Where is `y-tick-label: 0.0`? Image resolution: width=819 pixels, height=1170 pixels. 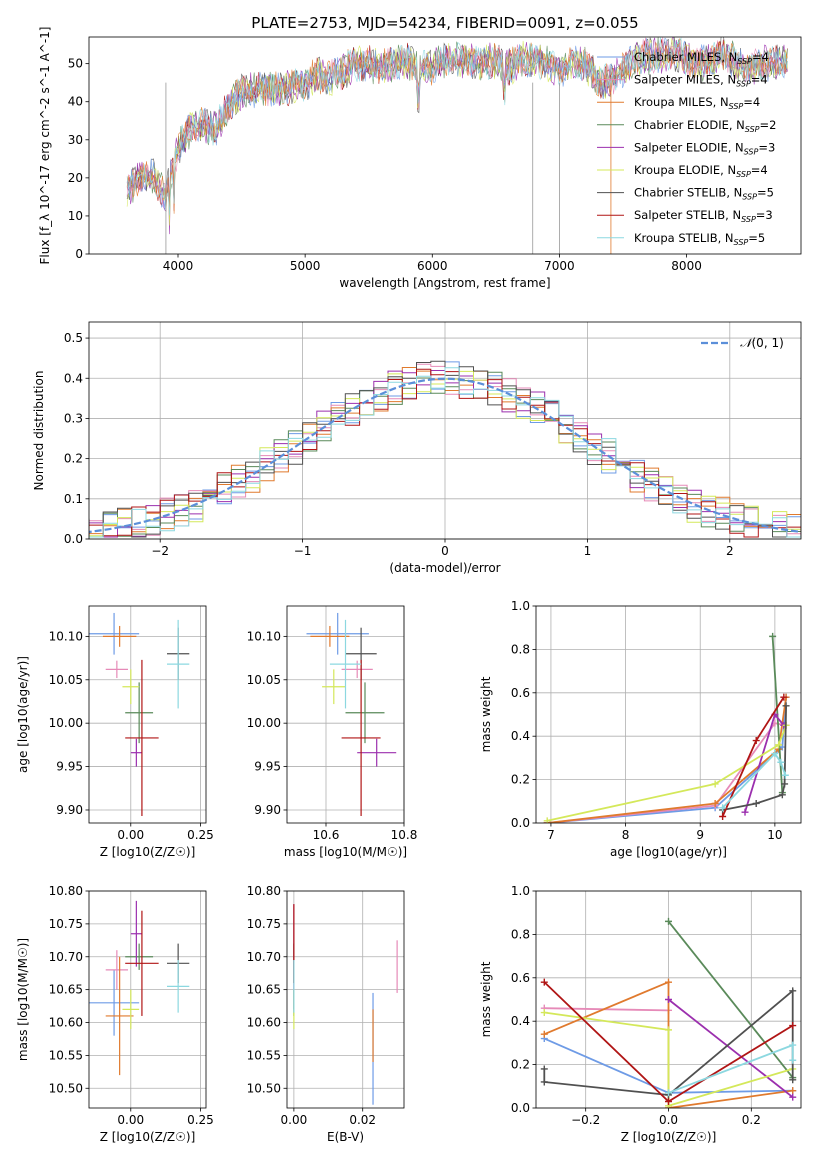
y-tick-label: 0.0 is located at coordinates (73, 539).